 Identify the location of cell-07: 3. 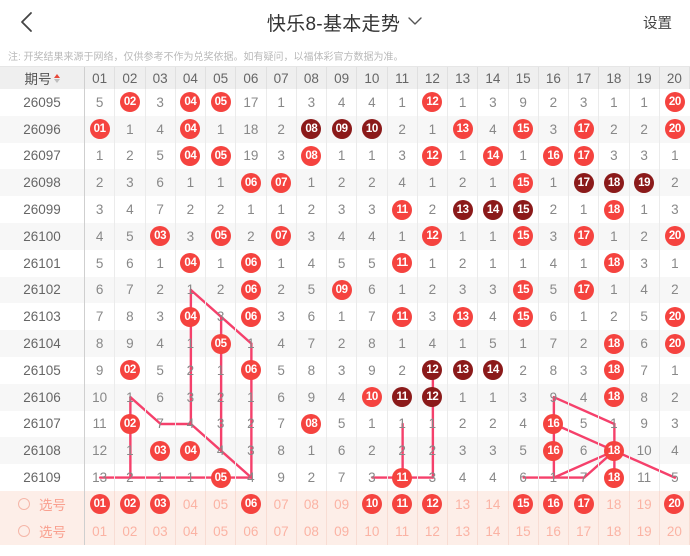
(282, 317).